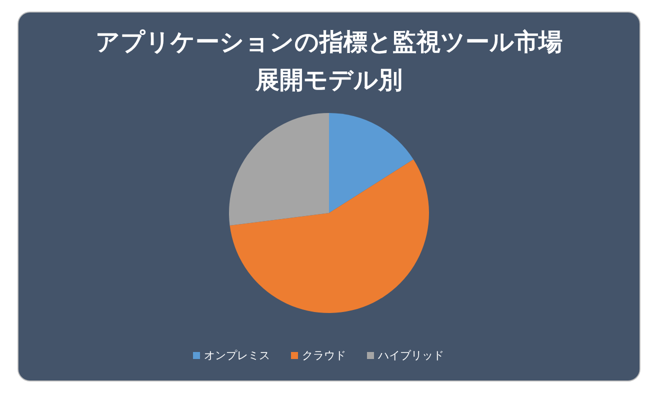  I want to click on chart-title: アプリケーションの指標と監視ツール市場, so click(329, 41).